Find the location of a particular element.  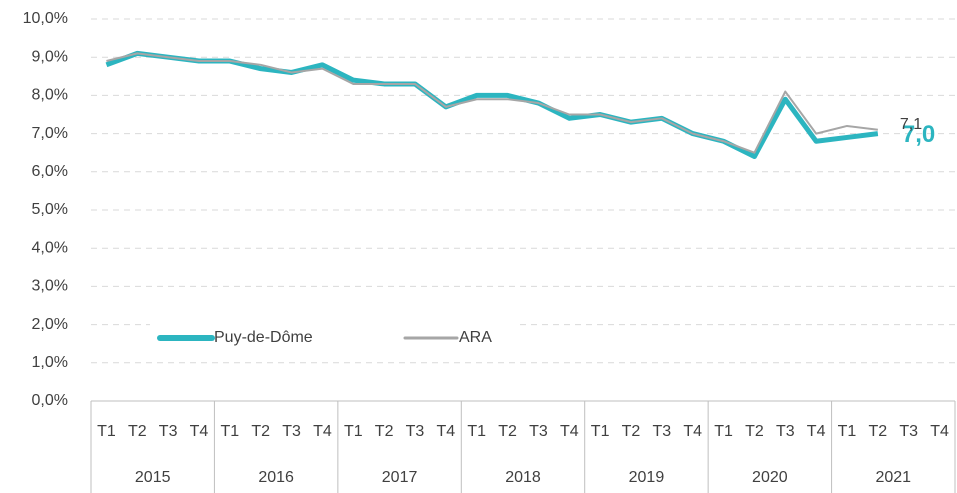

y-tick-label: 6,0% is located at coordinates (50, 171).